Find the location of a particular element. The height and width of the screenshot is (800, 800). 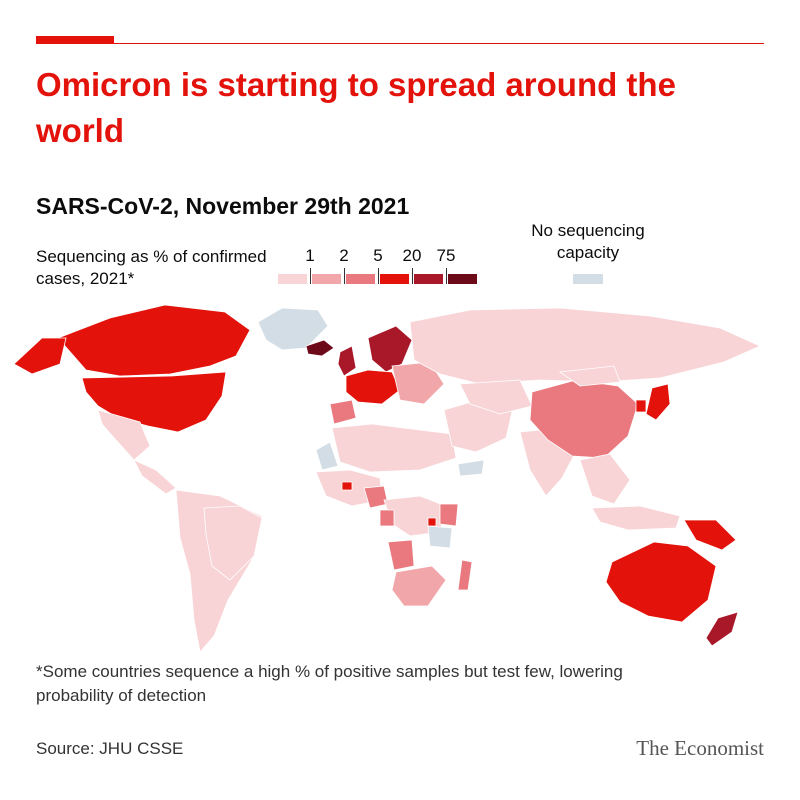

region-uk is located at coordinates (347, 361).